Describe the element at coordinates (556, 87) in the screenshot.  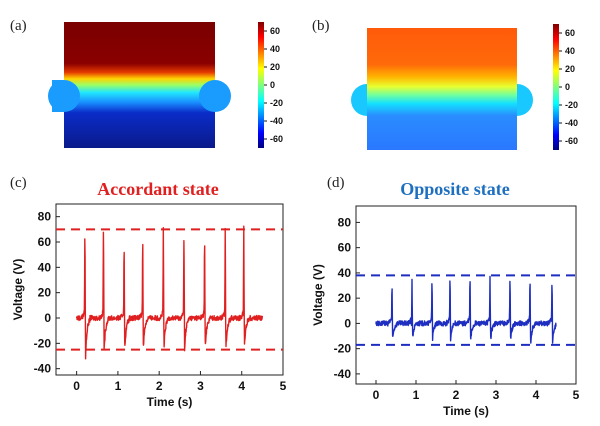
I see `colorbar-b-bar` at that location.